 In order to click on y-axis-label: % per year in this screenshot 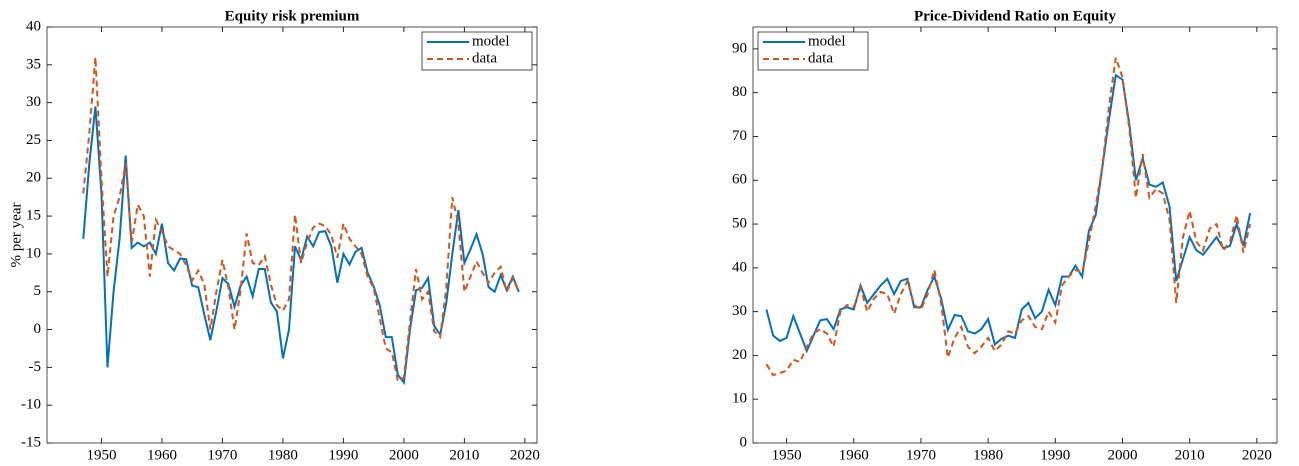, I will do `click(16, 235)`.